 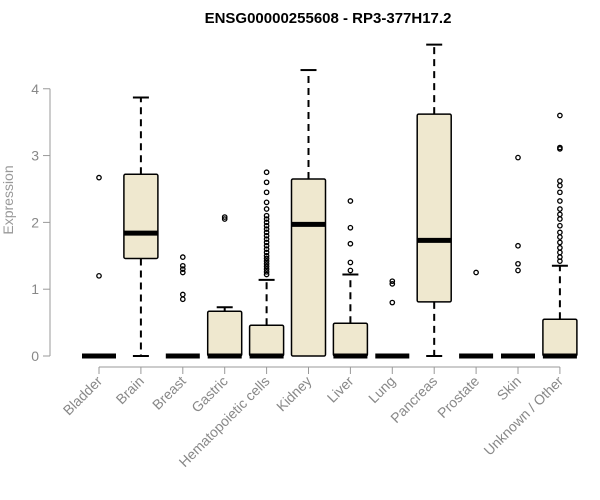 I want to click on y-axis: 0 1 2 3 4, so click(x=41, y=222).